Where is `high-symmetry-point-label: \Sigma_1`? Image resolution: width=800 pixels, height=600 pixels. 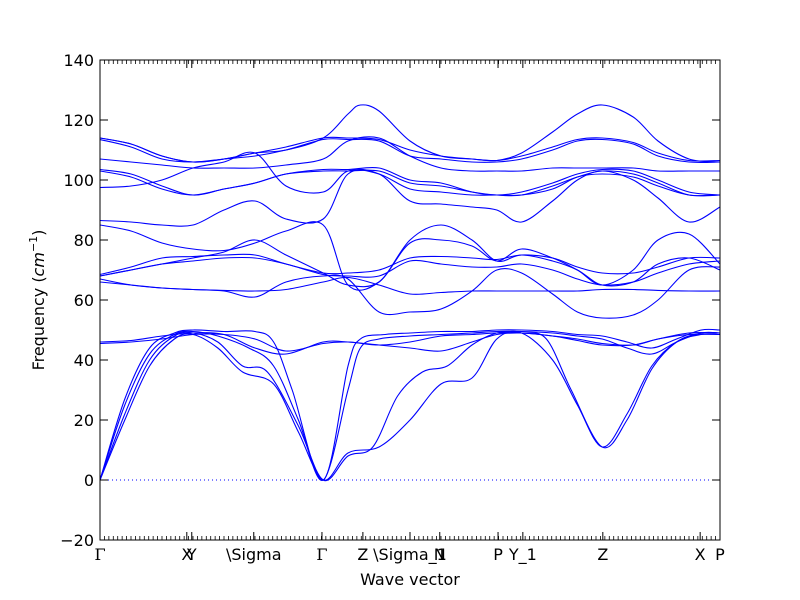
high-symmetry-point-label: \Sigma_1 is located at coordinates (410, 555).